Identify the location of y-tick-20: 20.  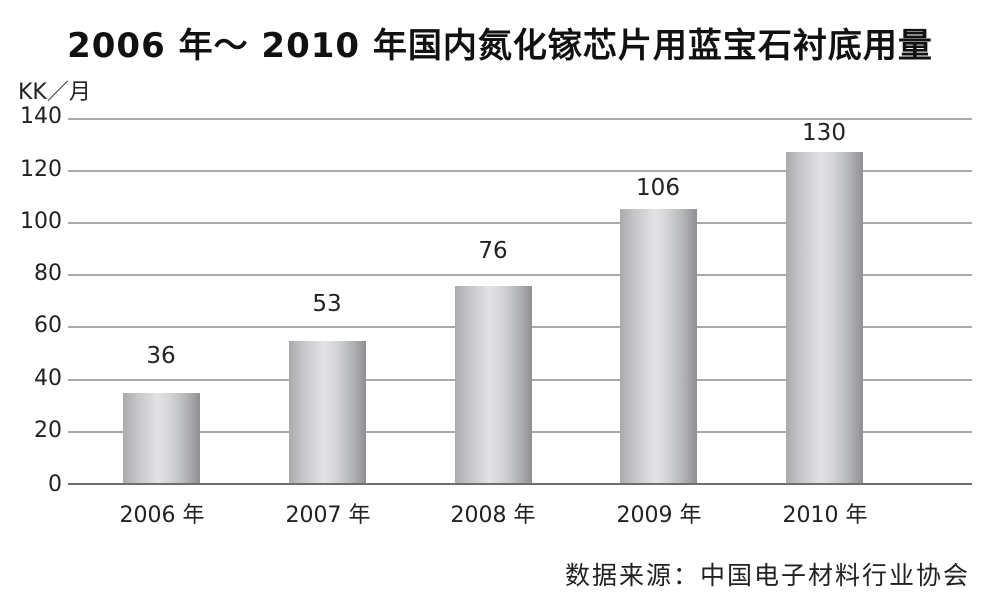
(48, 430).